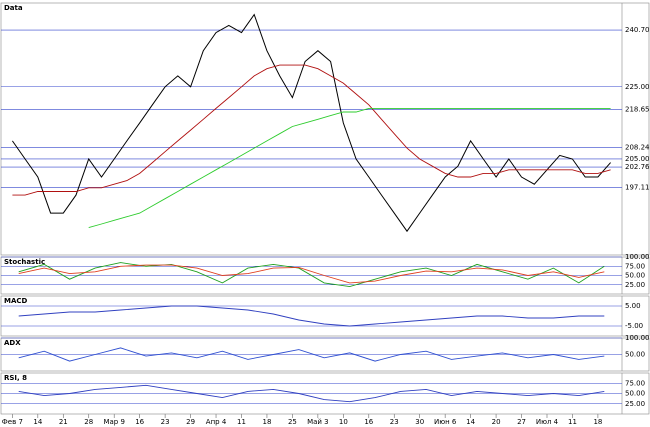  I want to click on x-tick-label: Май 3, so click(318, 422).